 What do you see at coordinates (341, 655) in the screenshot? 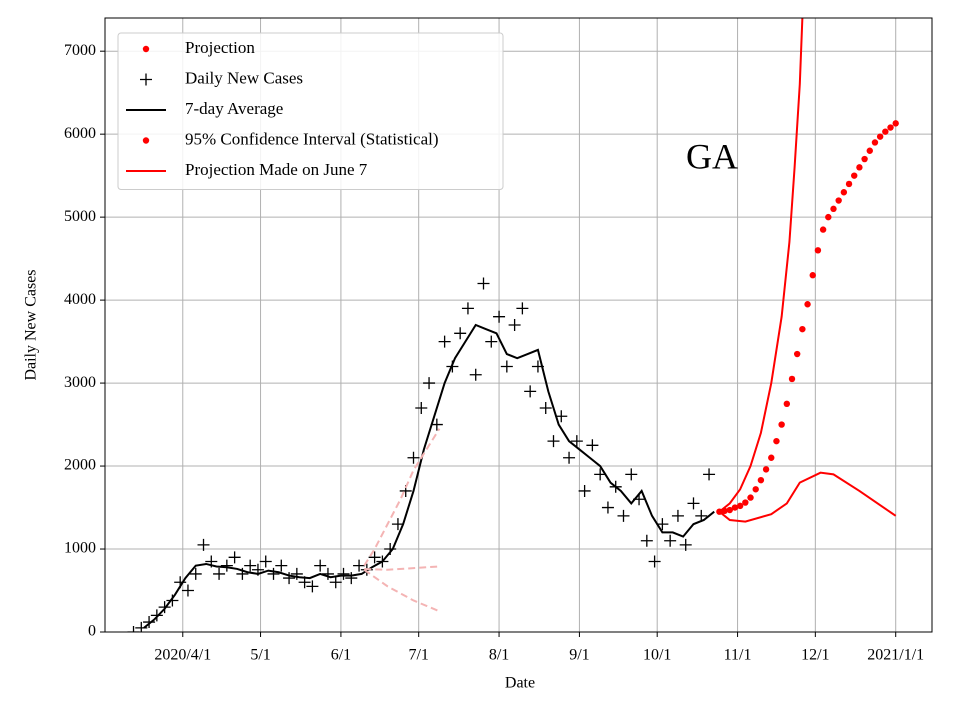
I see `x-tick-label: 6/1` at bounding box center [341, 655].